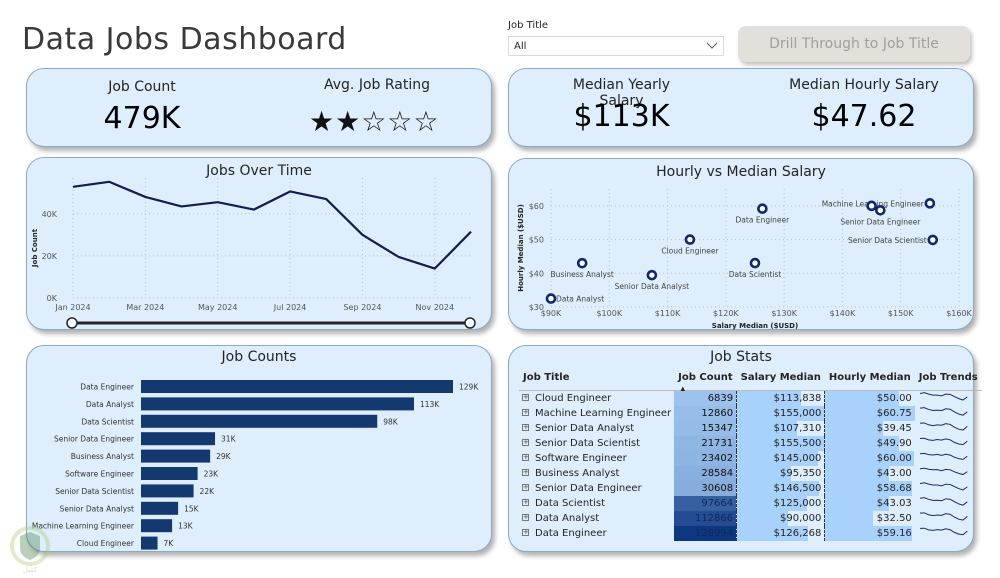  Describe the element at coordinates (705, 380) in the screenshot. I see `col-header-job-count: Job Count ▲` at that location.